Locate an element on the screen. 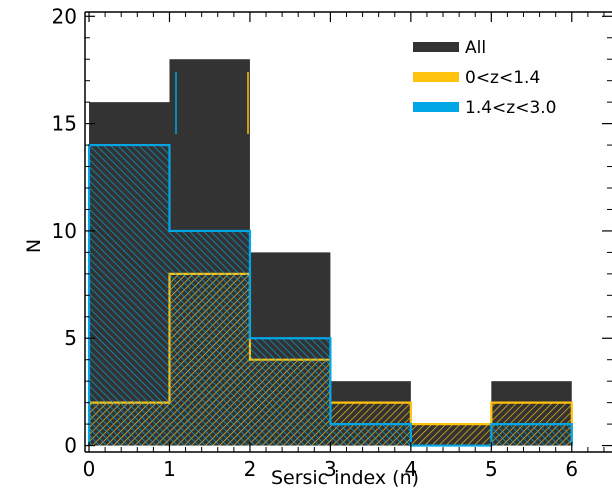 This screenshot has height=492, width=612. x-tick-labels: 0 1 2 3 4 5 6 is located at coordinates (330, 469).